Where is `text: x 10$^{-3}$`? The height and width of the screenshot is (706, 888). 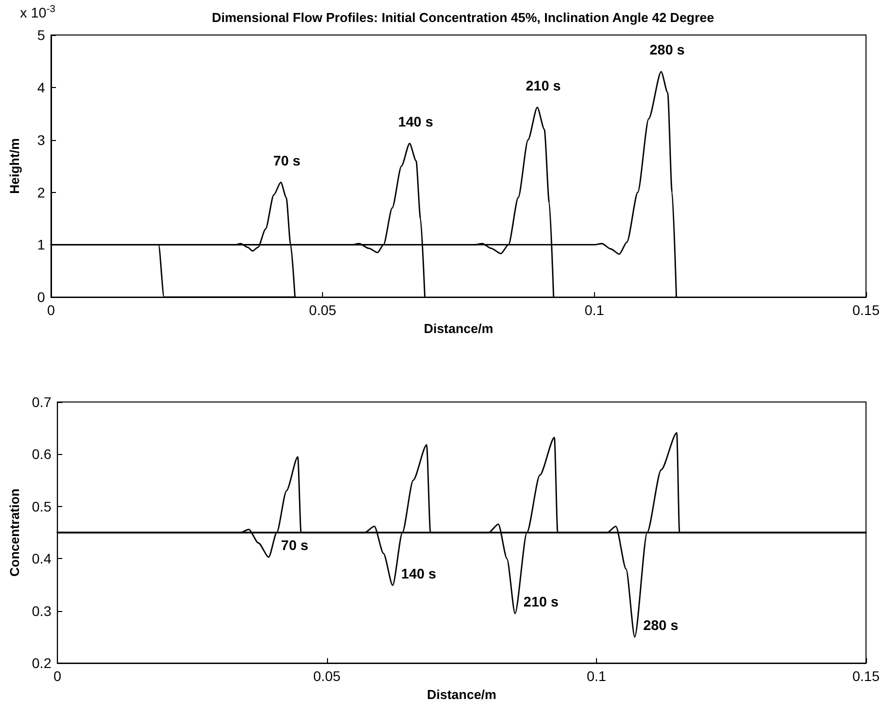 text: x 10$^{-3}$ is located at coordinates (38, 12).